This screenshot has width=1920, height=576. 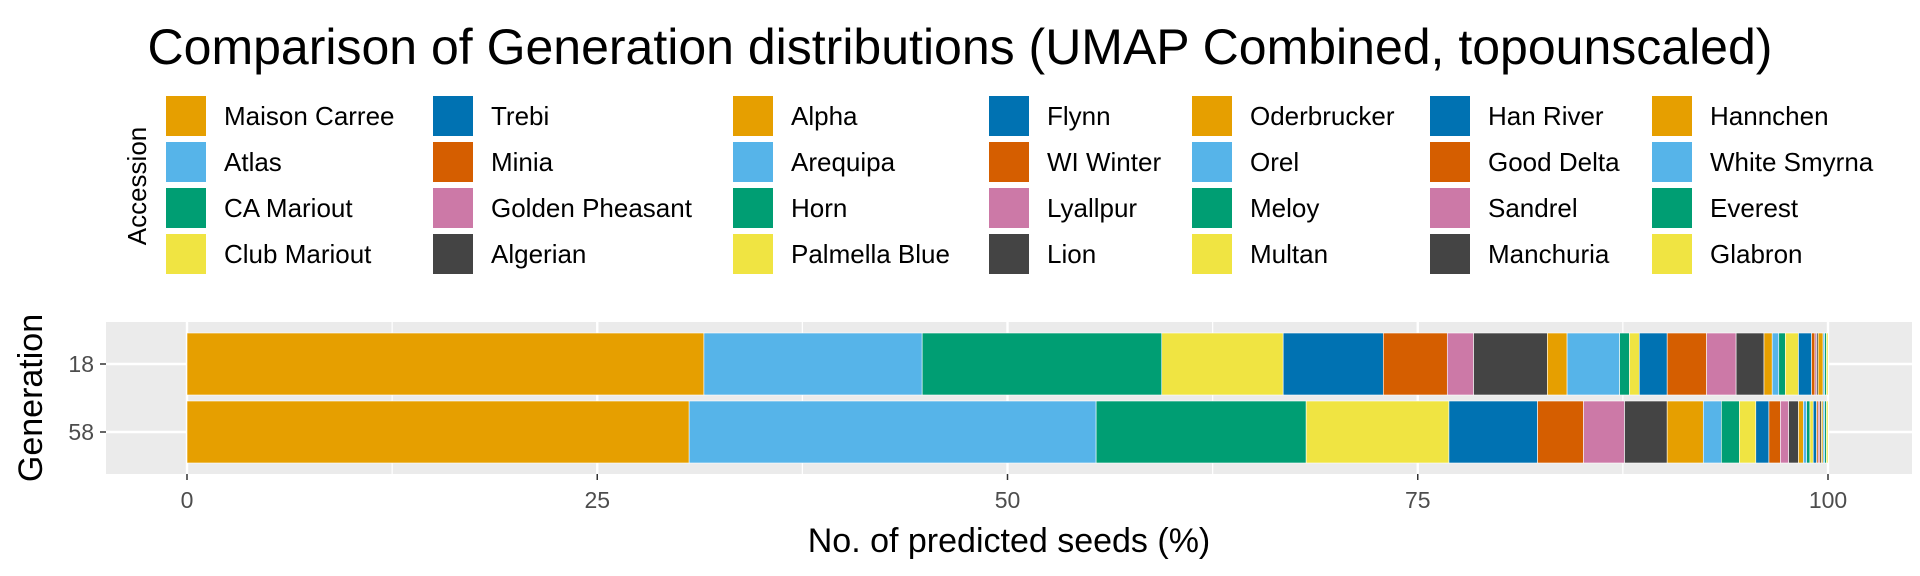 What do you see at coordinates (1808, 432) in the screenshot?
I see `bar-segment-58-meloy` at bounding box center [1808, 432].